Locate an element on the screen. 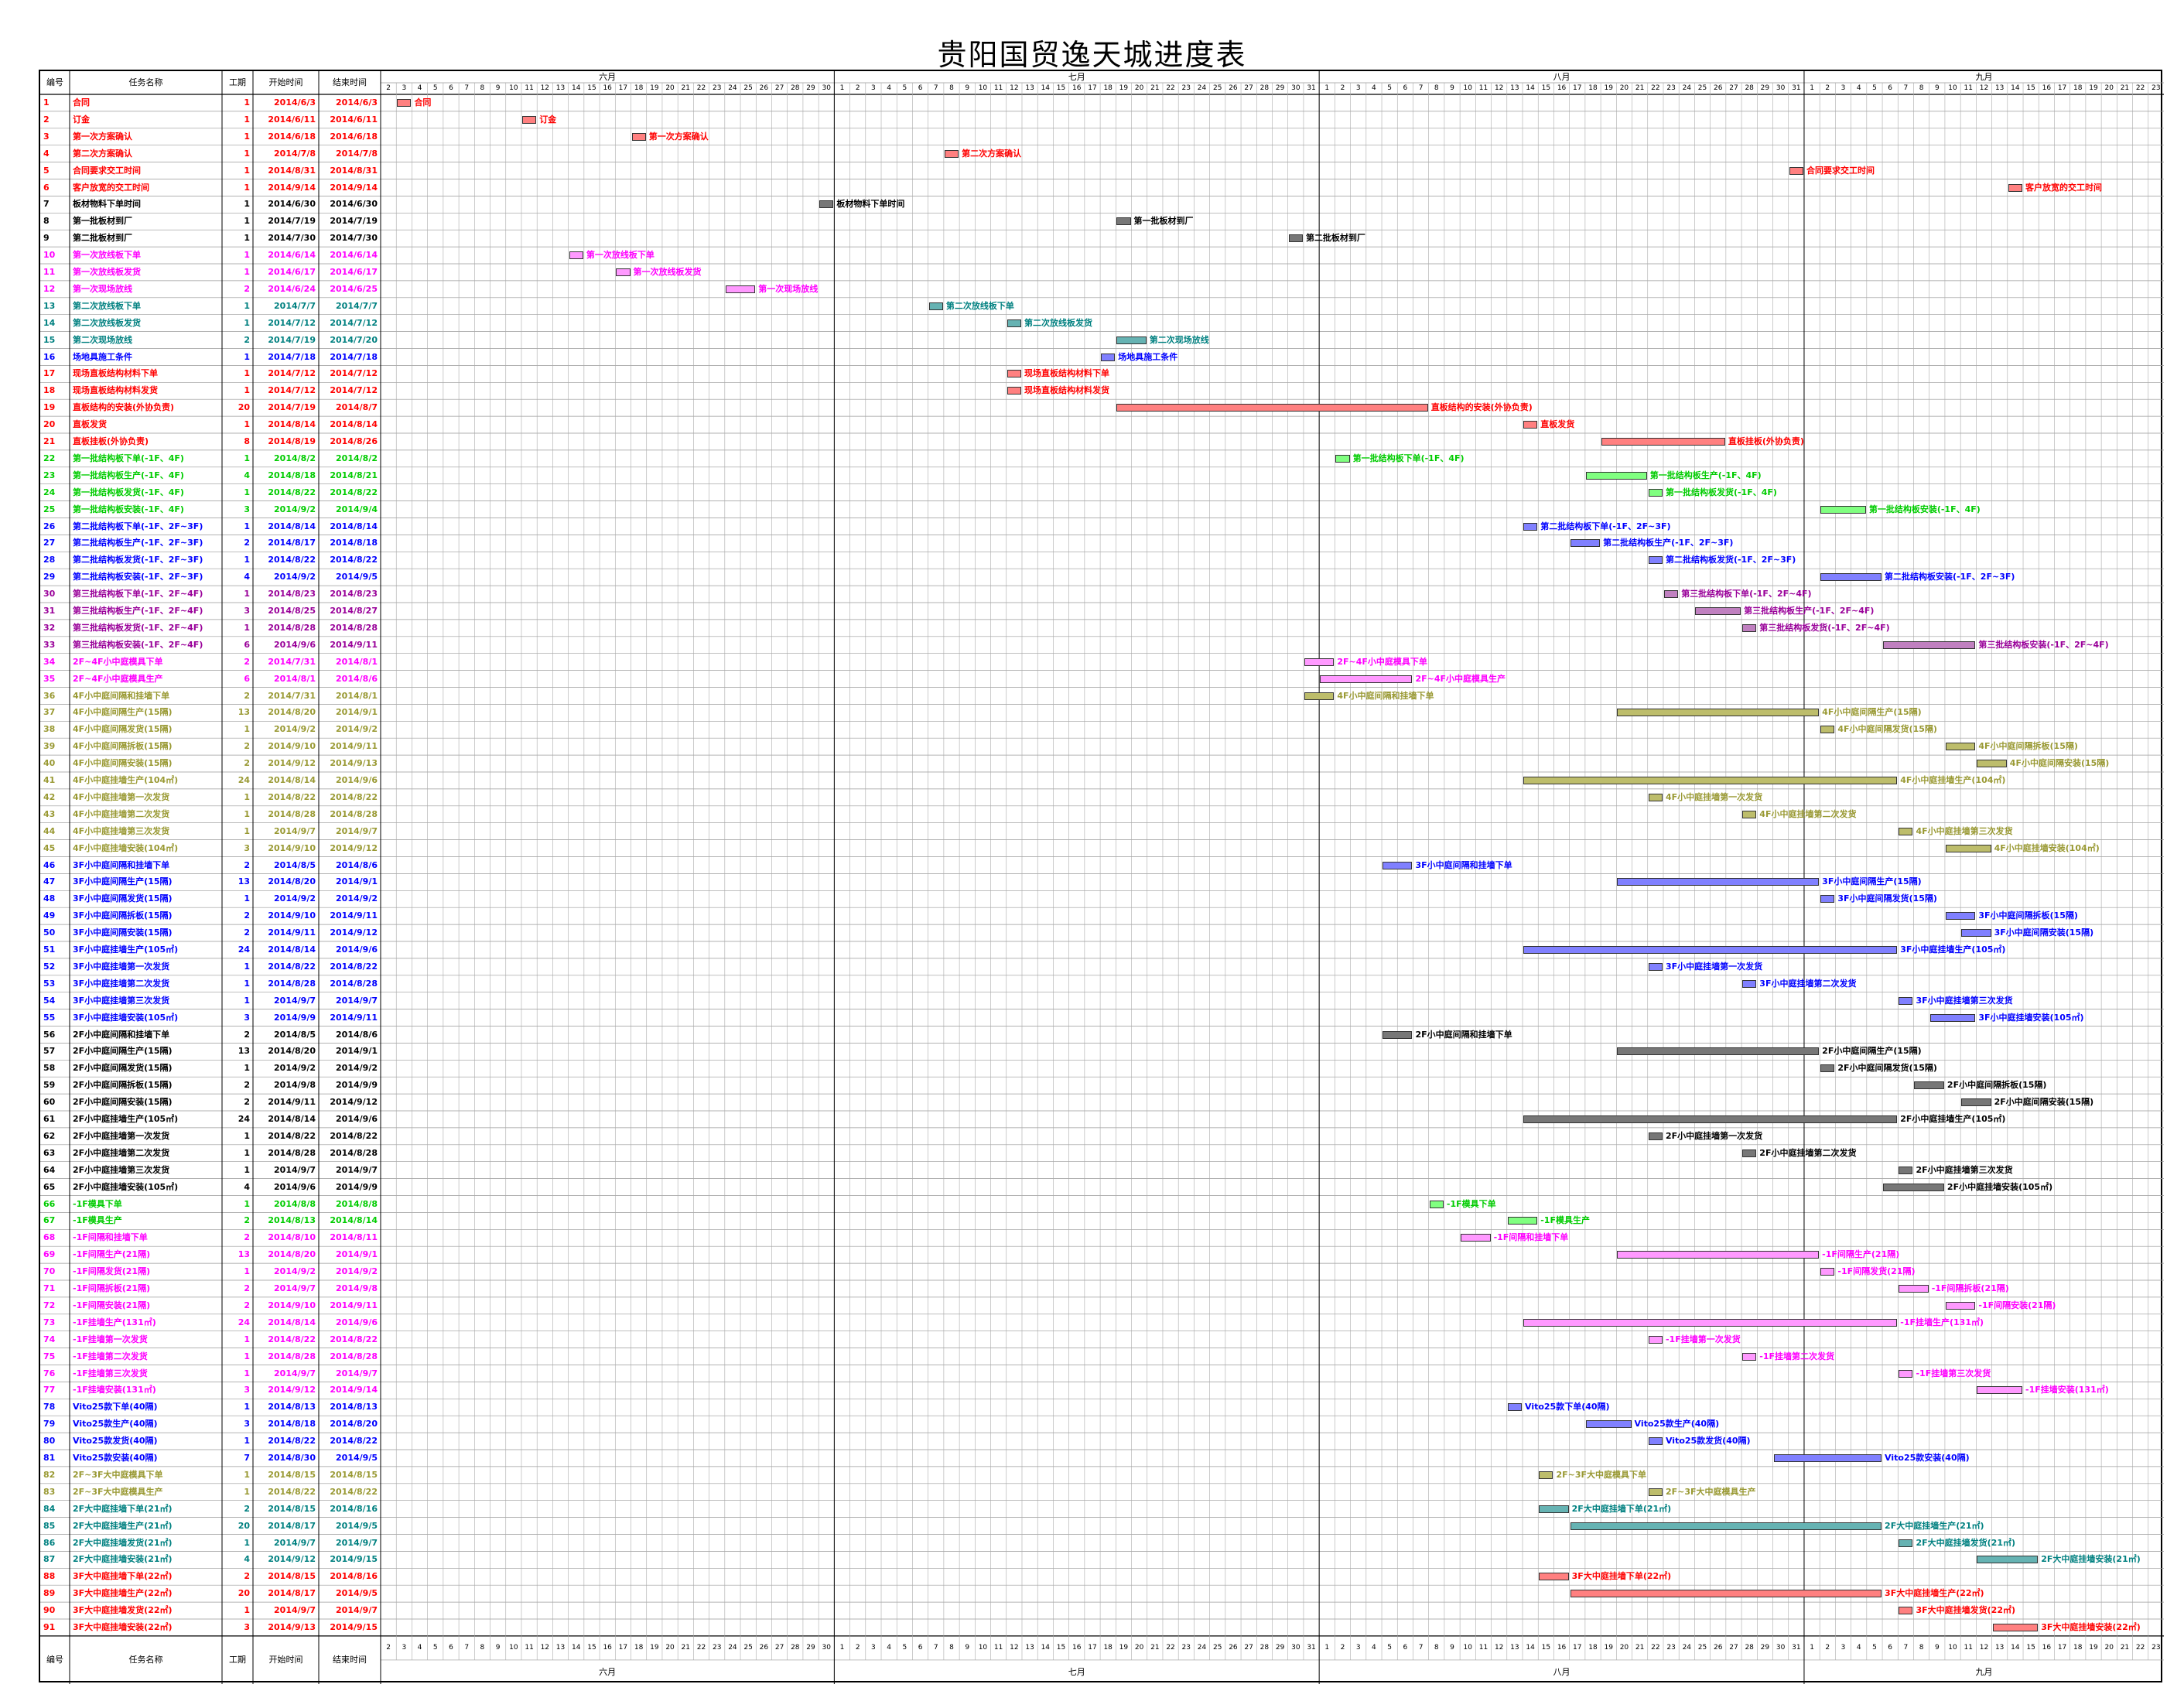 The image size is (2184, 1708). task-end: 2014/8/7 is located at coordinates (357, 407).